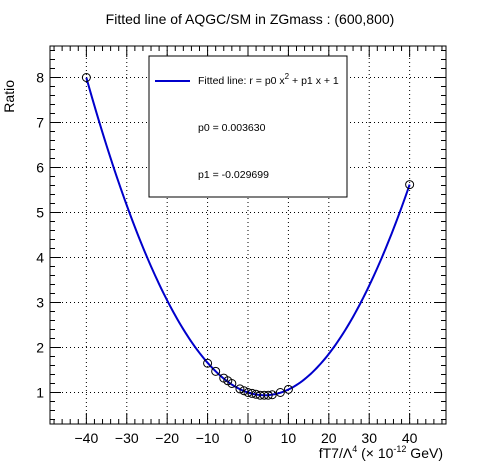 The height and width of the screenshot is (472, 496). Describe the element at coordinates (232, 128) in the screenshot. I see `legend-p0-value: p0 = 0.003630` at that location.